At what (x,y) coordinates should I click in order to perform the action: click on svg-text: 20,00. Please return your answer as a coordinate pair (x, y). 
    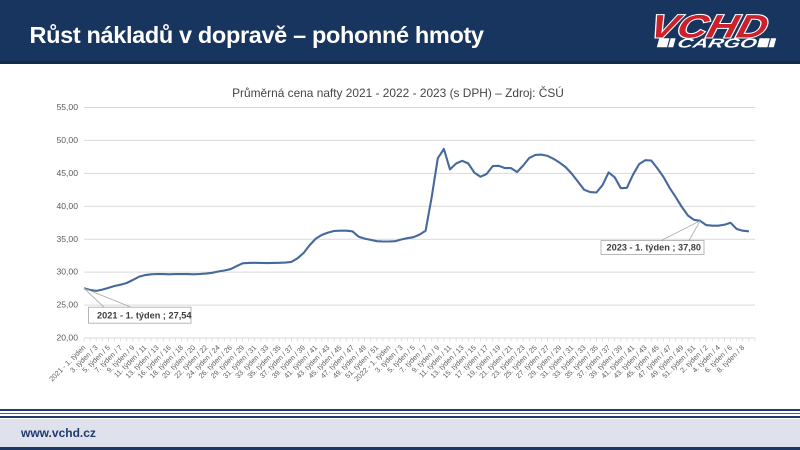
    Looking at the image, I should click on (67, 338).